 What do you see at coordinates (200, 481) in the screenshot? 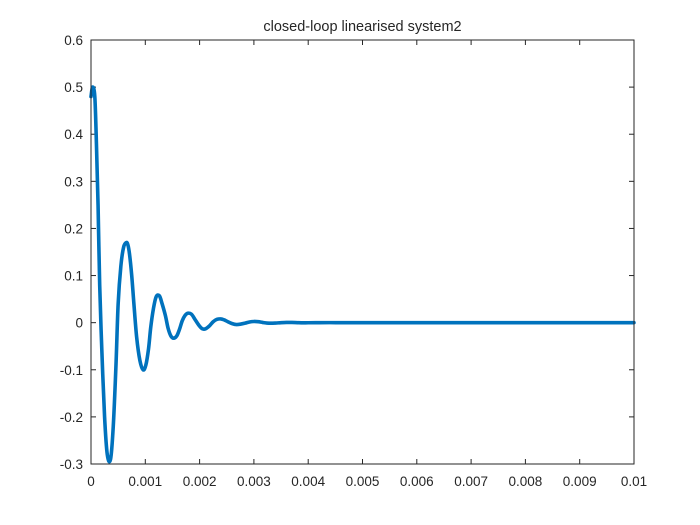
I see `x-tick-label: 0.002` at bounding box center [200, 481].